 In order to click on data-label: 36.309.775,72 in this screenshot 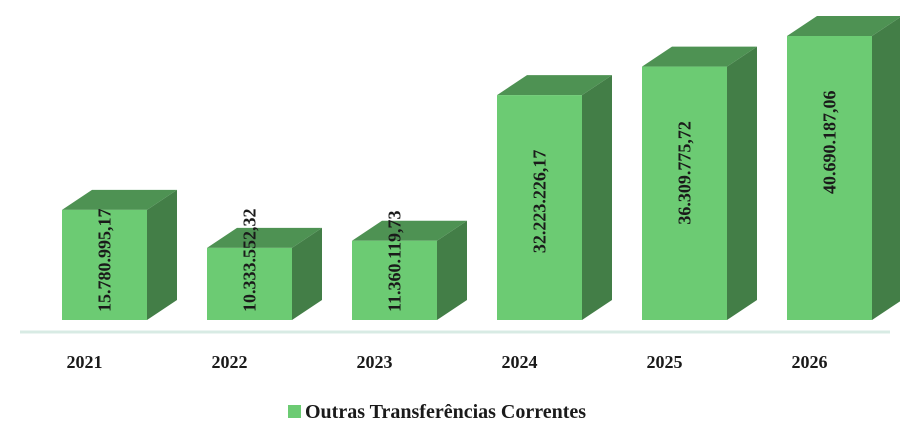, I will do `click(685, 173)`.